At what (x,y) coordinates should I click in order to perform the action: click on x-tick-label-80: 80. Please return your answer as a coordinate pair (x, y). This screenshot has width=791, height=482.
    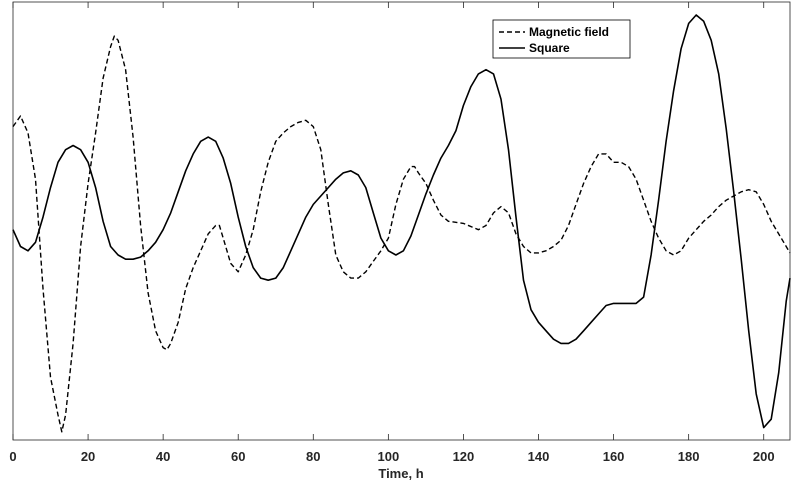
    Looking at the image, I should click on (313, 456).